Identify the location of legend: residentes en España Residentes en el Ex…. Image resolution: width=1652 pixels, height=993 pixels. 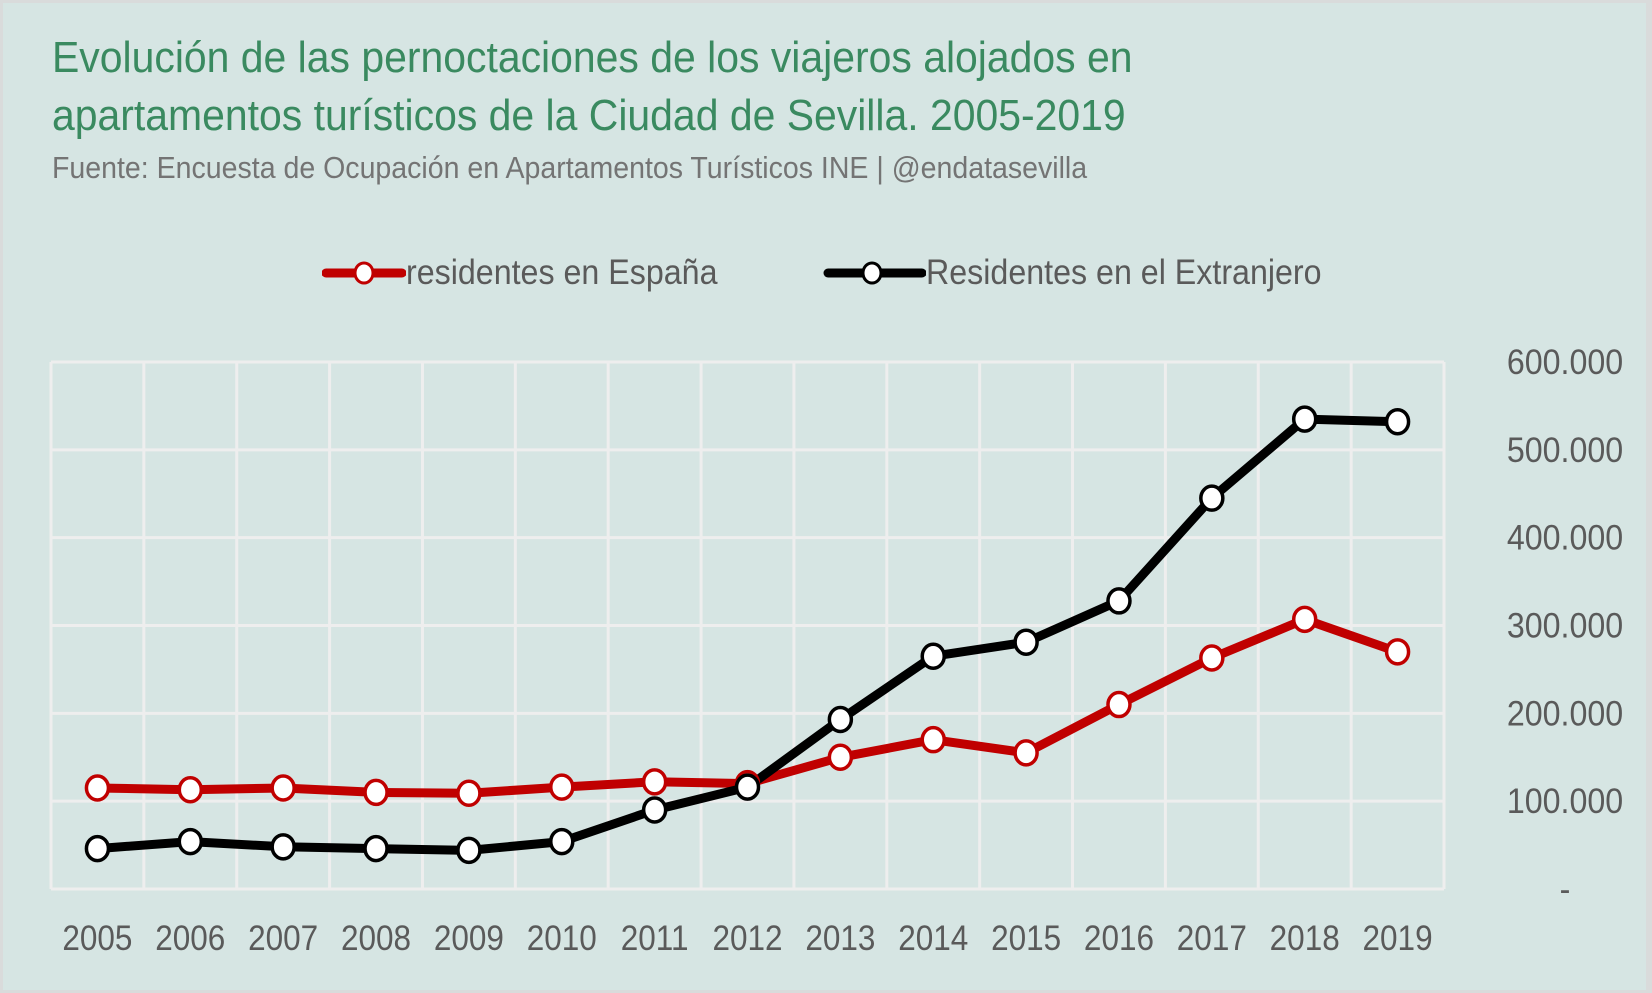
(826, 278).